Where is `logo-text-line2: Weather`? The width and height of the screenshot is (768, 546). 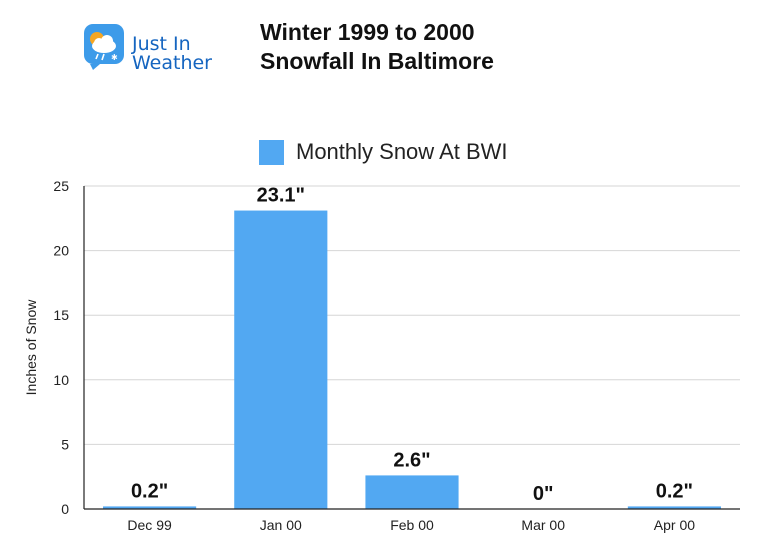
logo-text-line2: Weather is located at coordinates (172, 63).